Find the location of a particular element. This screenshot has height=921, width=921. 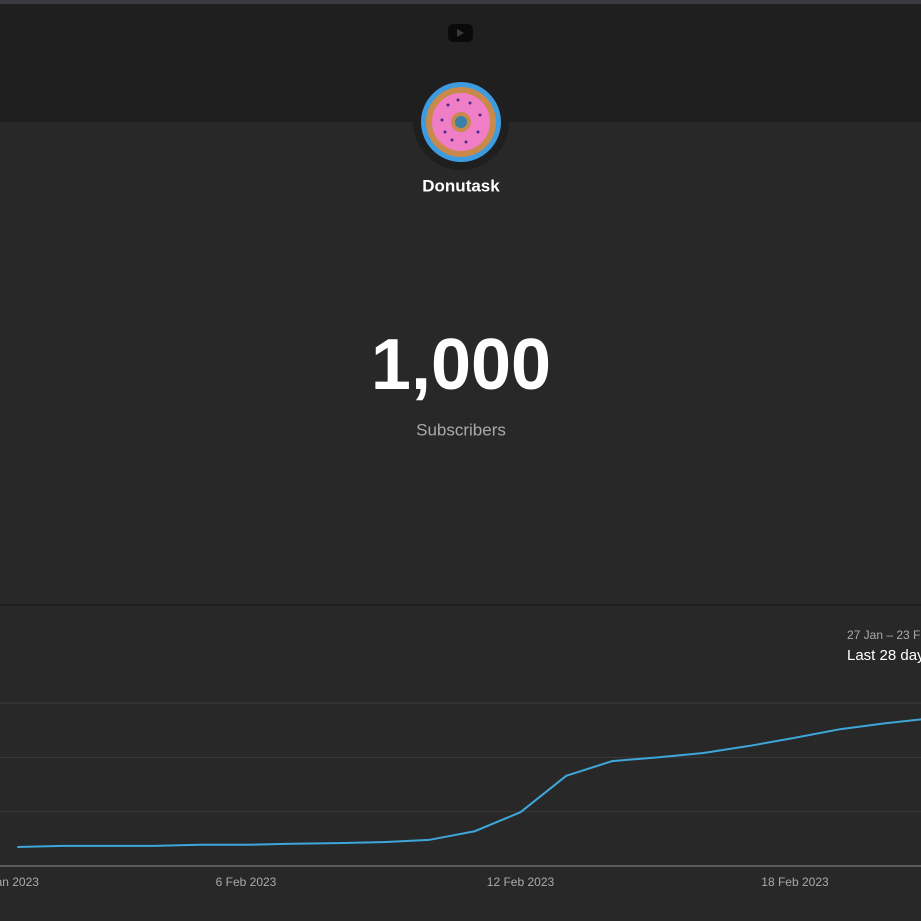

period-label: Last 28 day is located at coordinates (884, 655).